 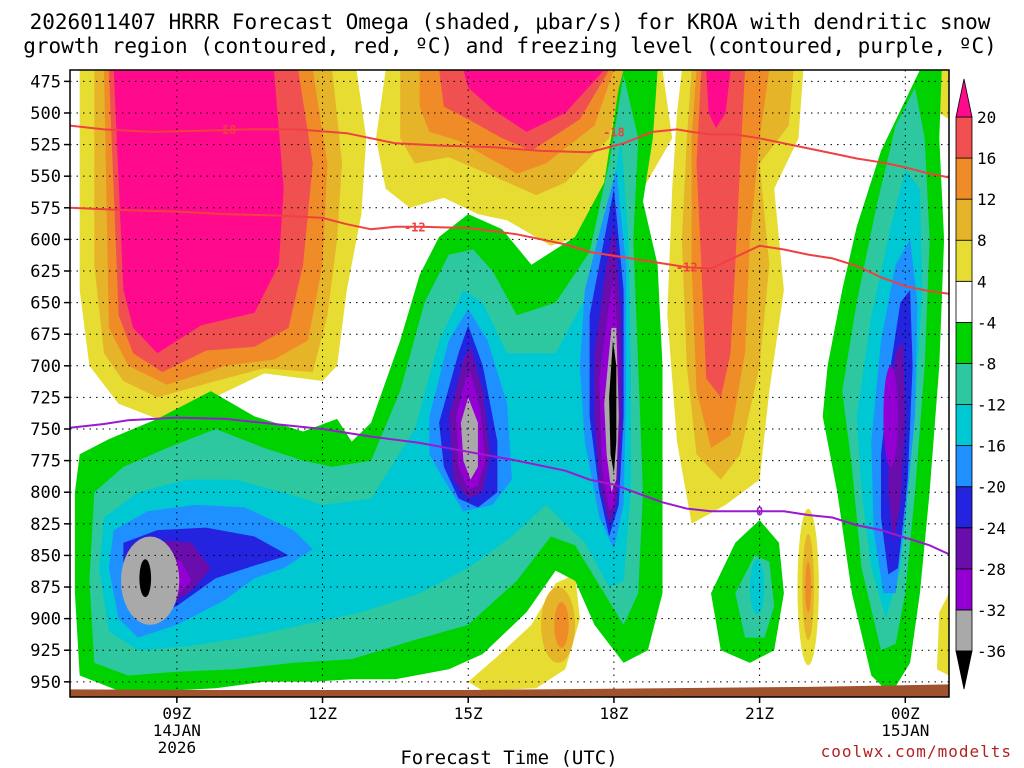 I want to click on y-tick-label-700: 700, so click(x=45, y=367).